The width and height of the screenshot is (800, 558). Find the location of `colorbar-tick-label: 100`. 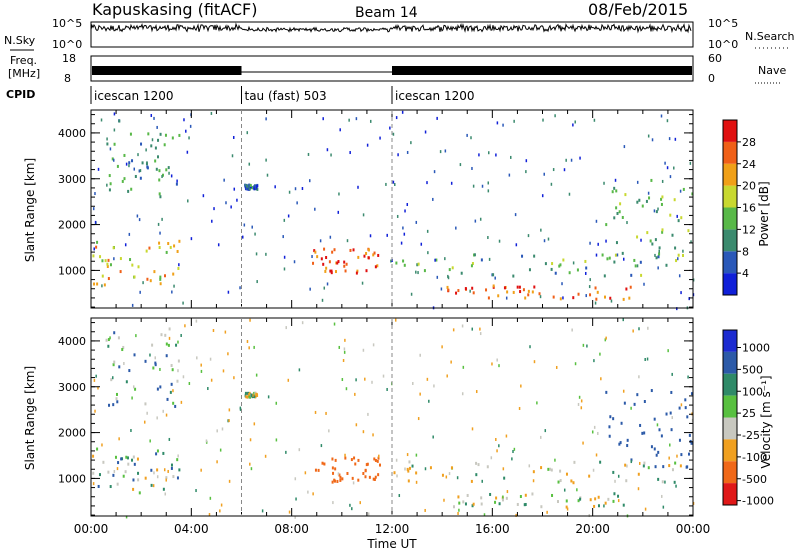

colorbar-tick-label: 100 is located at coordinates (752, 391).